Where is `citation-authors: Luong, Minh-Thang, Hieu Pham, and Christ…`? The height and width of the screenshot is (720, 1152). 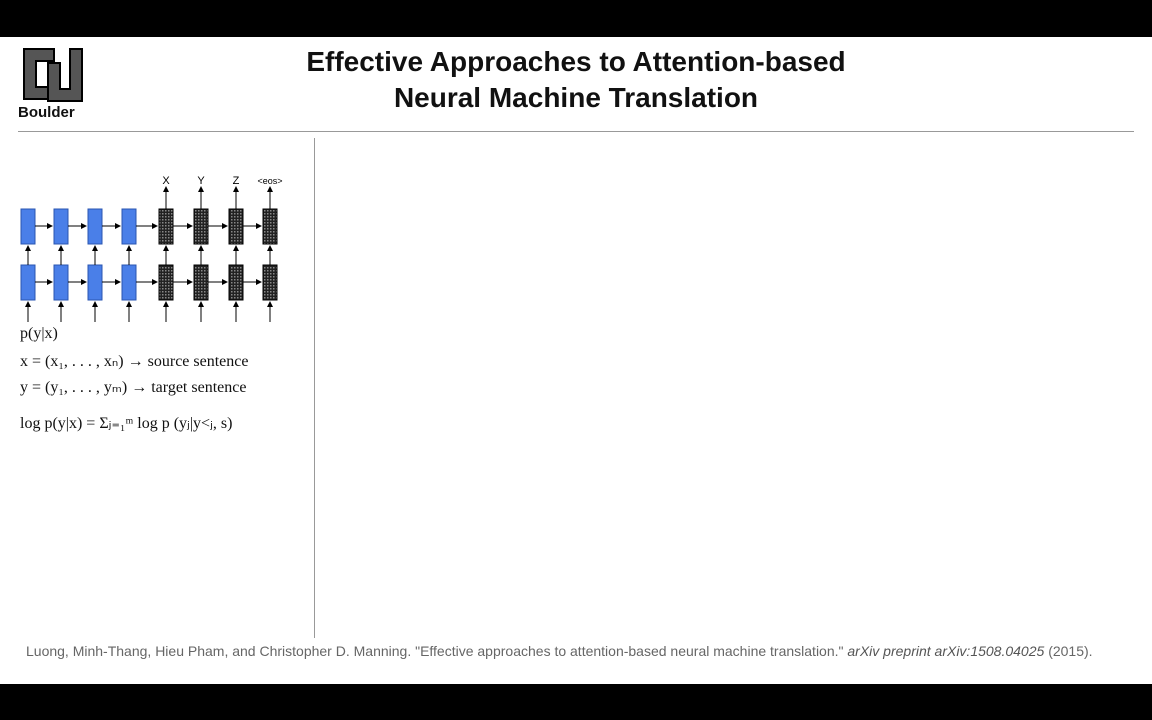 citation-authors: Luong, Minh-Thang, Hieu Pham, and Christ… is located at coordinates (435, 651).